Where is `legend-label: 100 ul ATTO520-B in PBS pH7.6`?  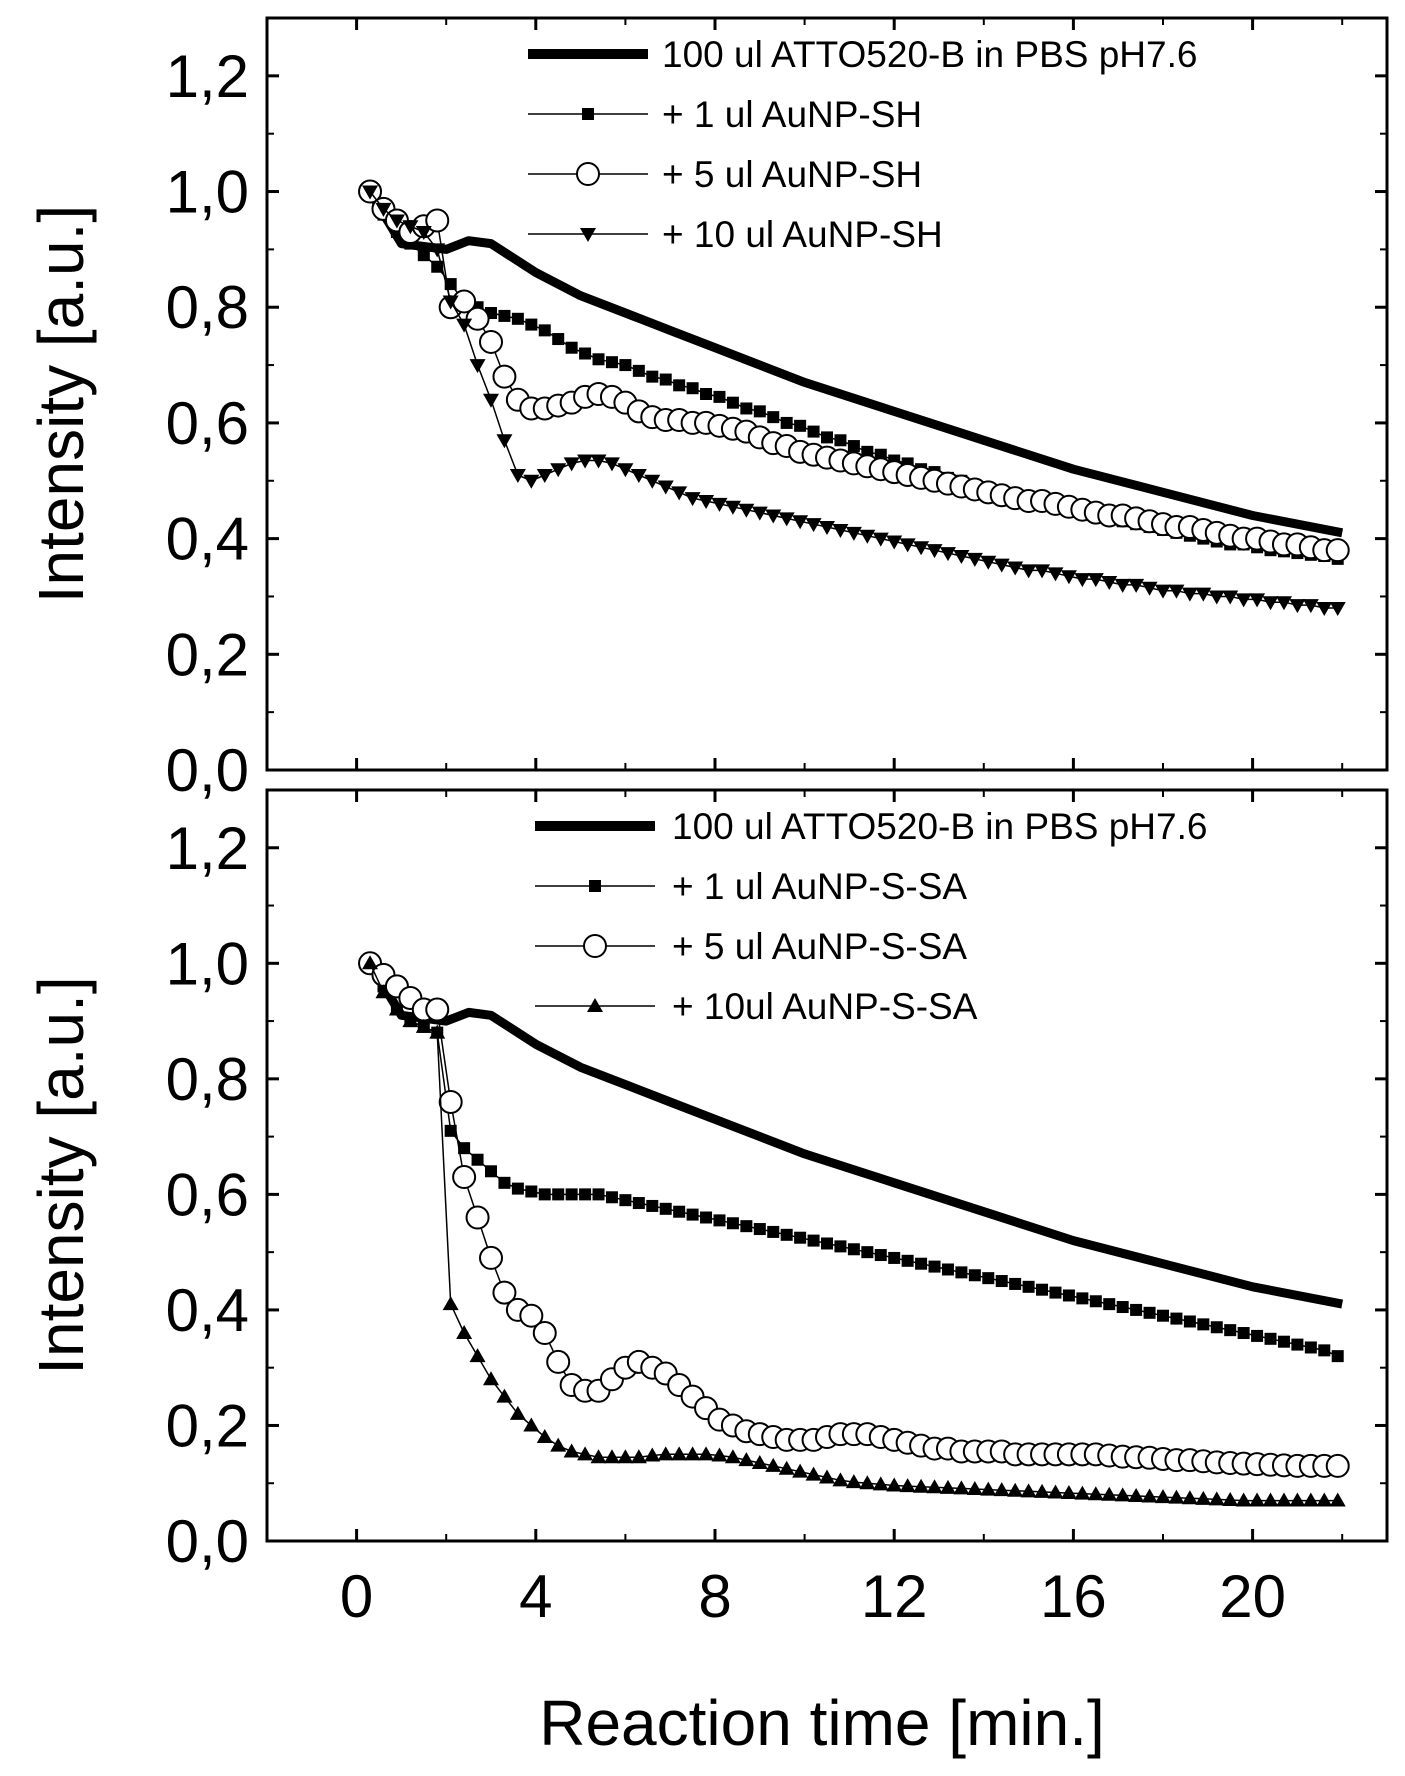 legend-label: 100 ul ATTO520-B in PBS pH7.6 is located at coordinates (929, 54).